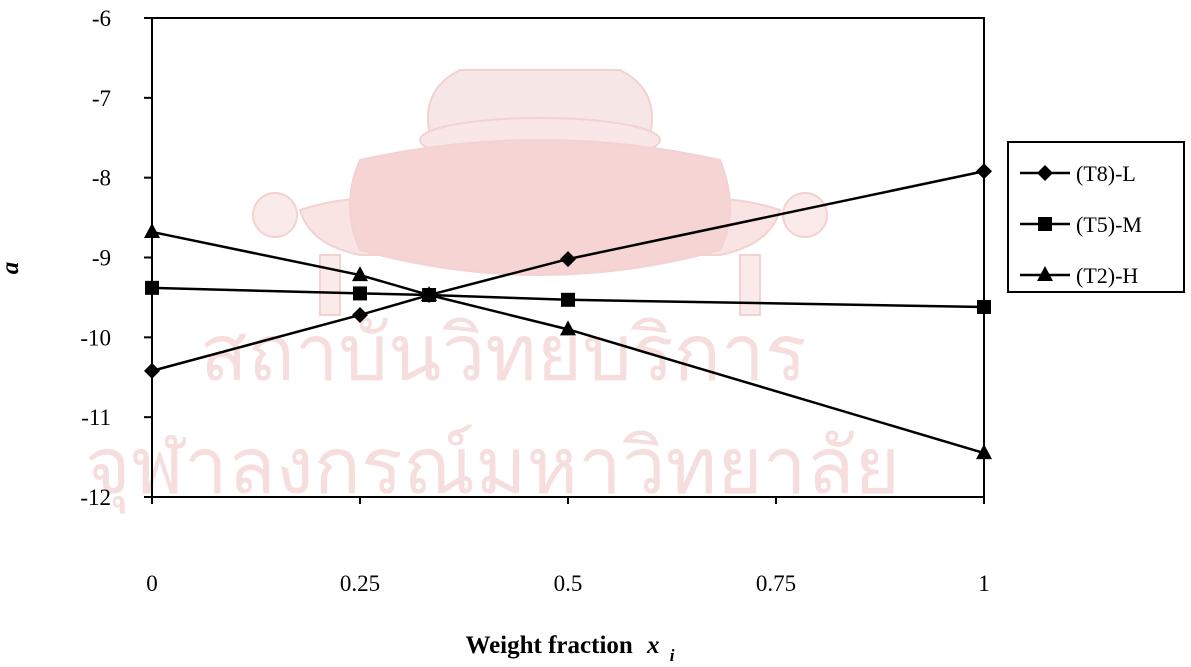 The width and height of the screenshot is (1191, 667). Describe the element at coordinates (95, 337) in the screenshot. I see `y-tick-label: -10` at that location.